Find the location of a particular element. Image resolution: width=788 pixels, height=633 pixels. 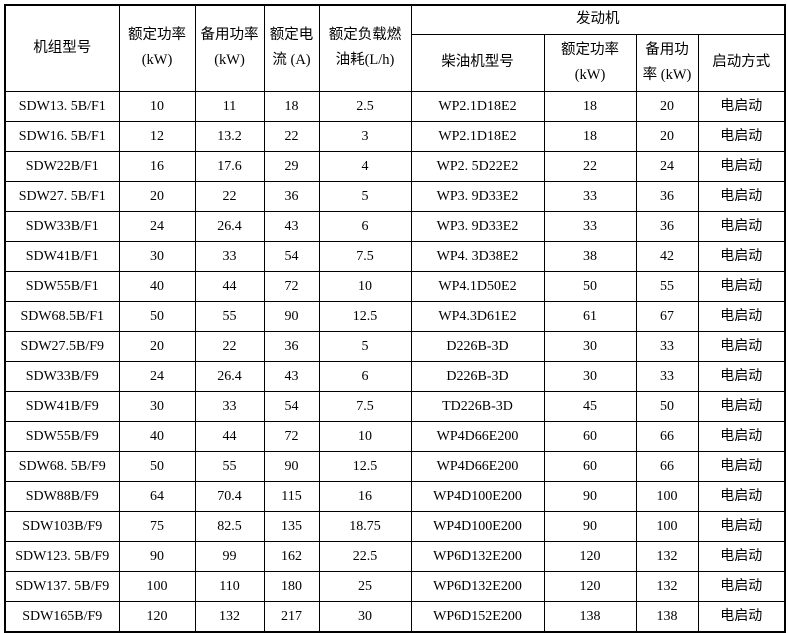

cell-unit-model: SDW68. 5B/F9 is located at coordinates (62, 466).